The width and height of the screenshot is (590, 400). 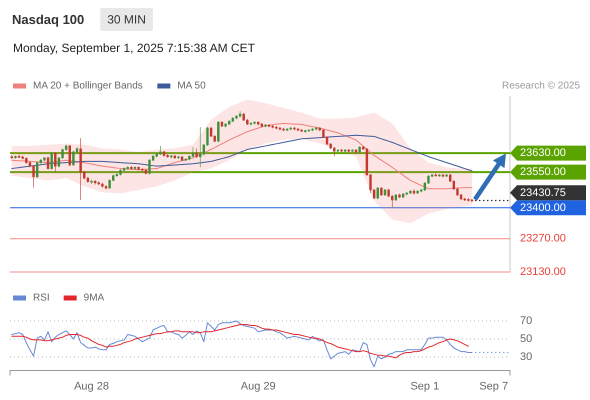 I want to click on y-tick-label: 30, so click(x=526, y=357).